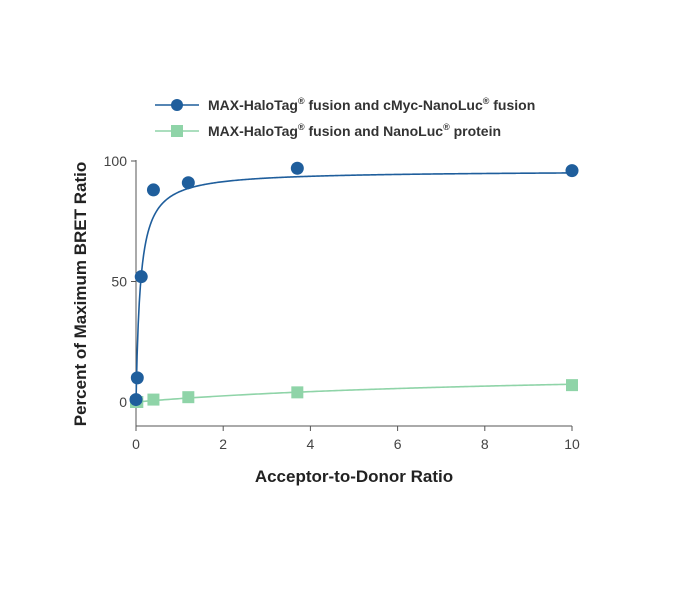 The height and width of the screenshot is (591, 691). What do you see at coordinates (80, 294) in the screenshot?
I see `y-axis-title: Percent of Maximum BRET Ratio` at bounding box center [80, 294].